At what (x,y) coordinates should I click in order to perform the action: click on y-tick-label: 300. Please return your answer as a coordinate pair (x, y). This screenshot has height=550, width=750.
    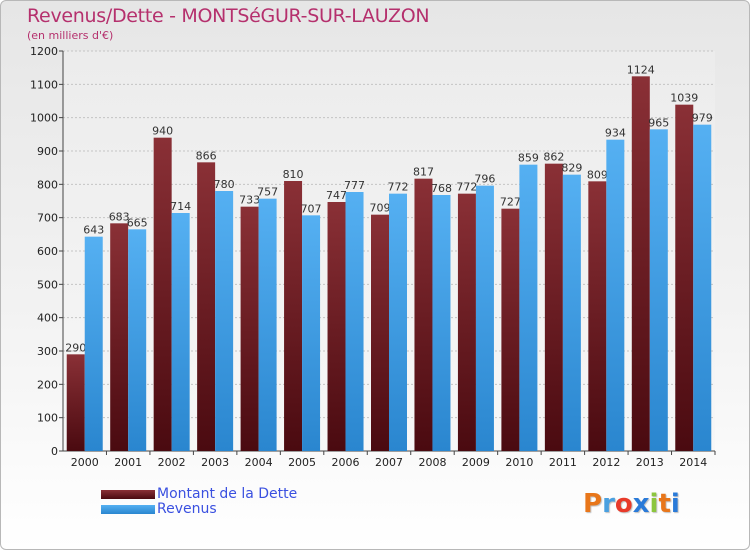
    Looking at the image, I should click on (47, 351).